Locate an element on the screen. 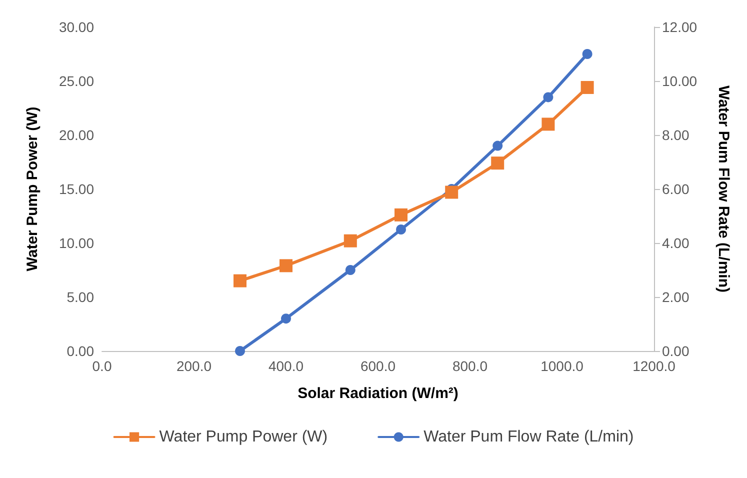 The height and width of the screenshot is (478, 747). y-tick-label: 15.00 is located at coordinates (76, 189).